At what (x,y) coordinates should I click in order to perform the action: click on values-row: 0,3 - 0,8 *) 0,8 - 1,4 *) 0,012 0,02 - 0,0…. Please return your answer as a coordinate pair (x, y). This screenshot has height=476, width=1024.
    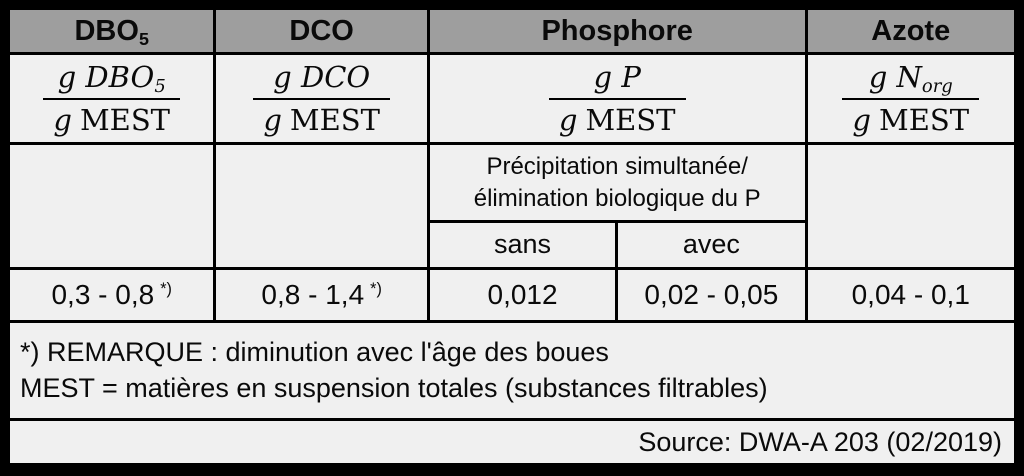
    Looking at the image, I should click on (511, 295).